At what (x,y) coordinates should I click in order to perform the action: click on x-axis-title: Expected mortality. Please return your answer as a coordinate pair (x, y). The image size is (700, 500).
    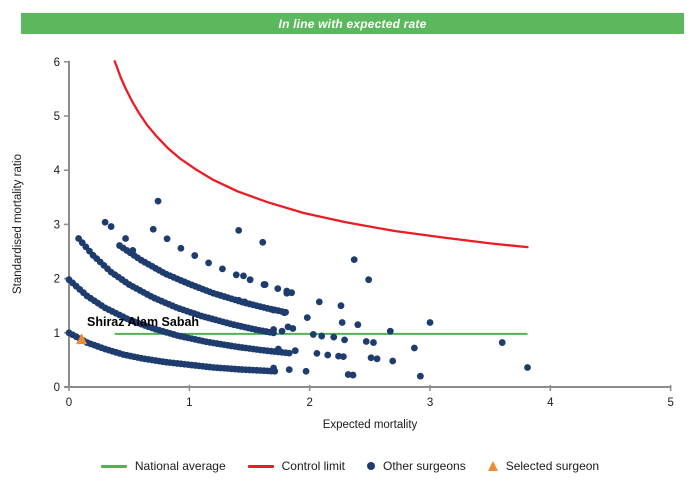
    Looking at the image, I should click on (370, 425).